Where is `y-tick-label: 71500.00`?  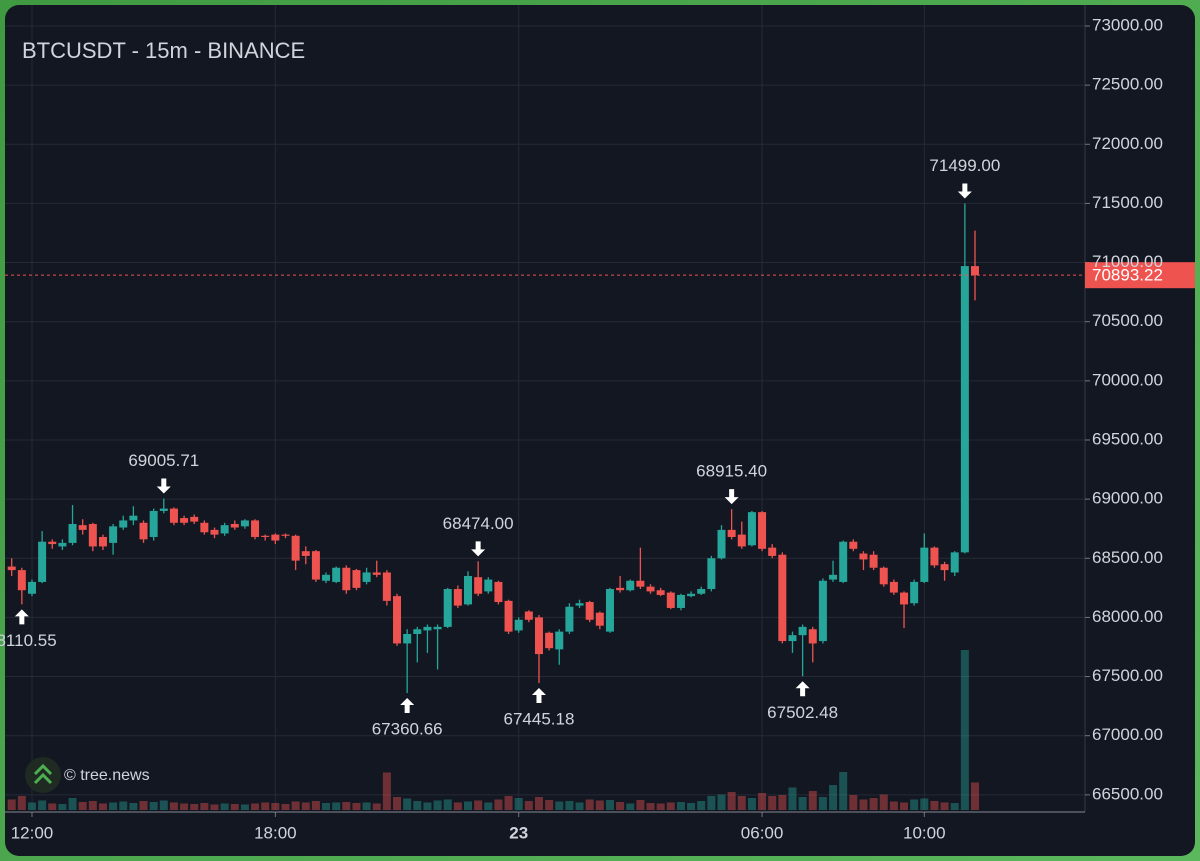 y-tick-label: 71500.00 is located at coordinates (1127, 202).